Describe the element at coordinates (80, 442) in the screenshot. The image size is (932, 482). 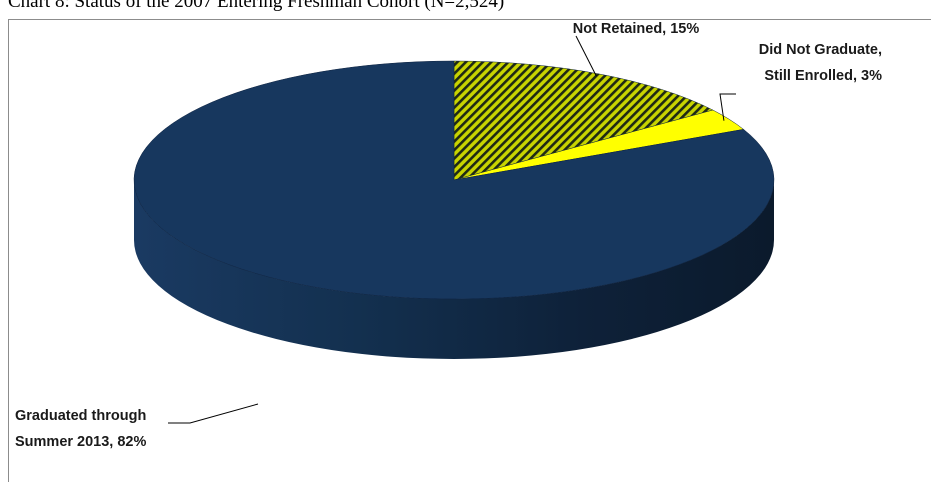
I see `slice-data-label: Summer 2013, 82%` at that location.